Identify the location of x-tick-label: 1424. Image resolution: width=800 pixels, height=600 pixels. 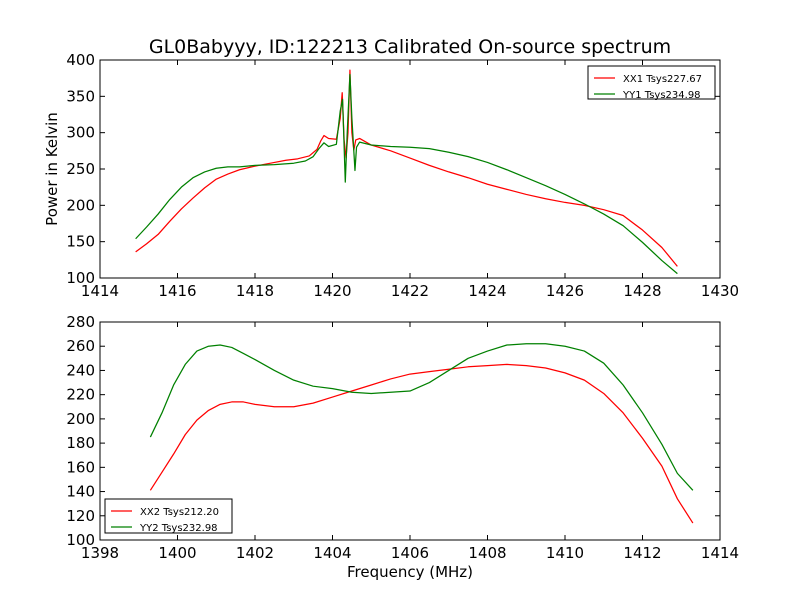
(487, 291).